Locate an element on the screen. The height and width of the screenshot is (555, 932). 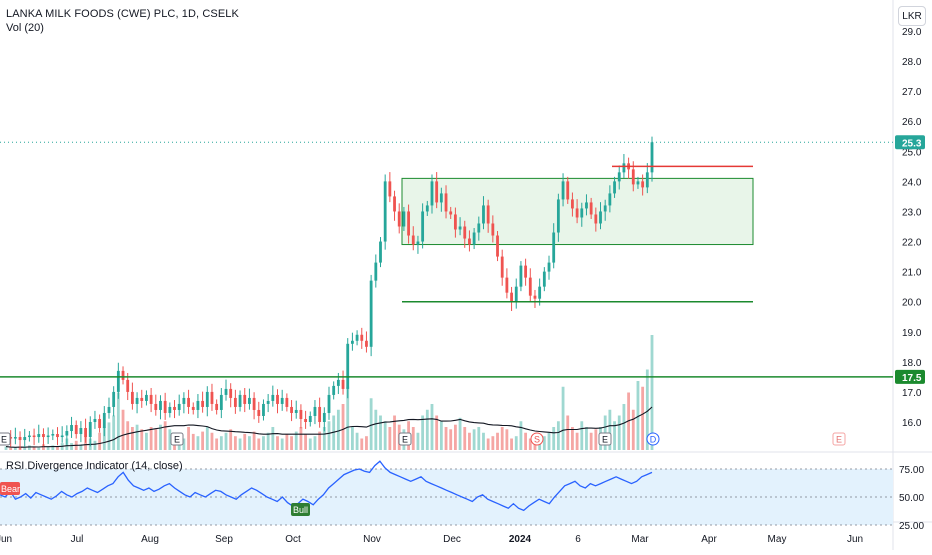
event-marker: D is located at coordinates (653, 439).